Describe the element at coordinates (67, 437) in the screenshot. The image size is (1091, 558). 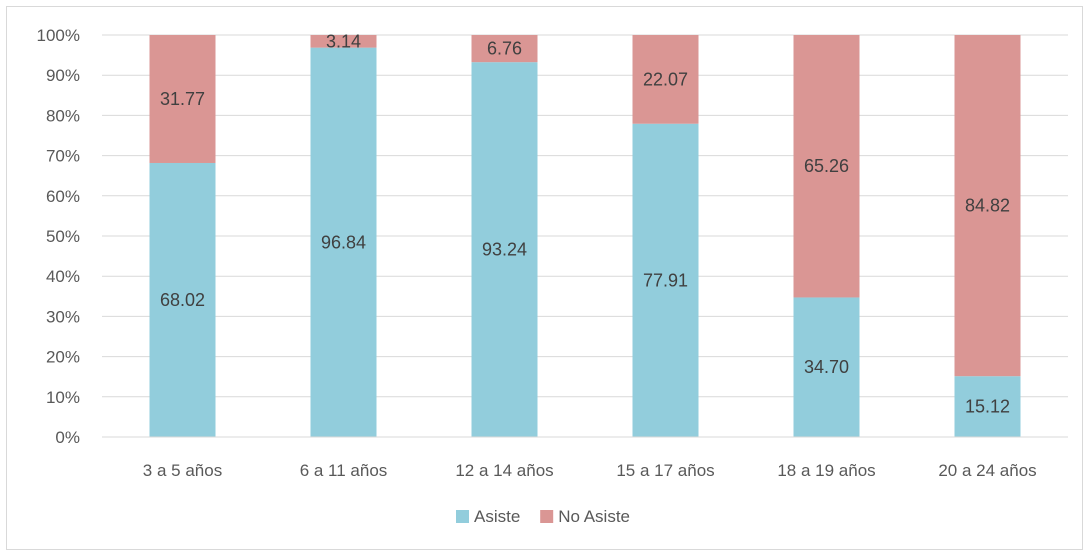
I see `y-tick-label: 0%` at that location.